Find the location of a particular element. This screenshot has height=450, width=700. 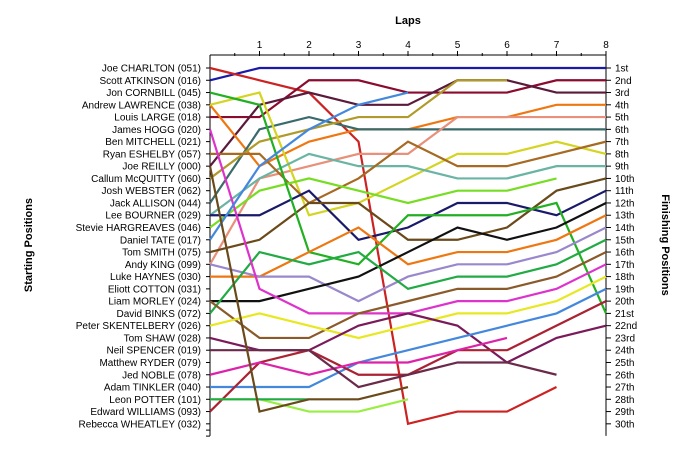

finishing-position-label: 12th is located at coordinates (624, 203).